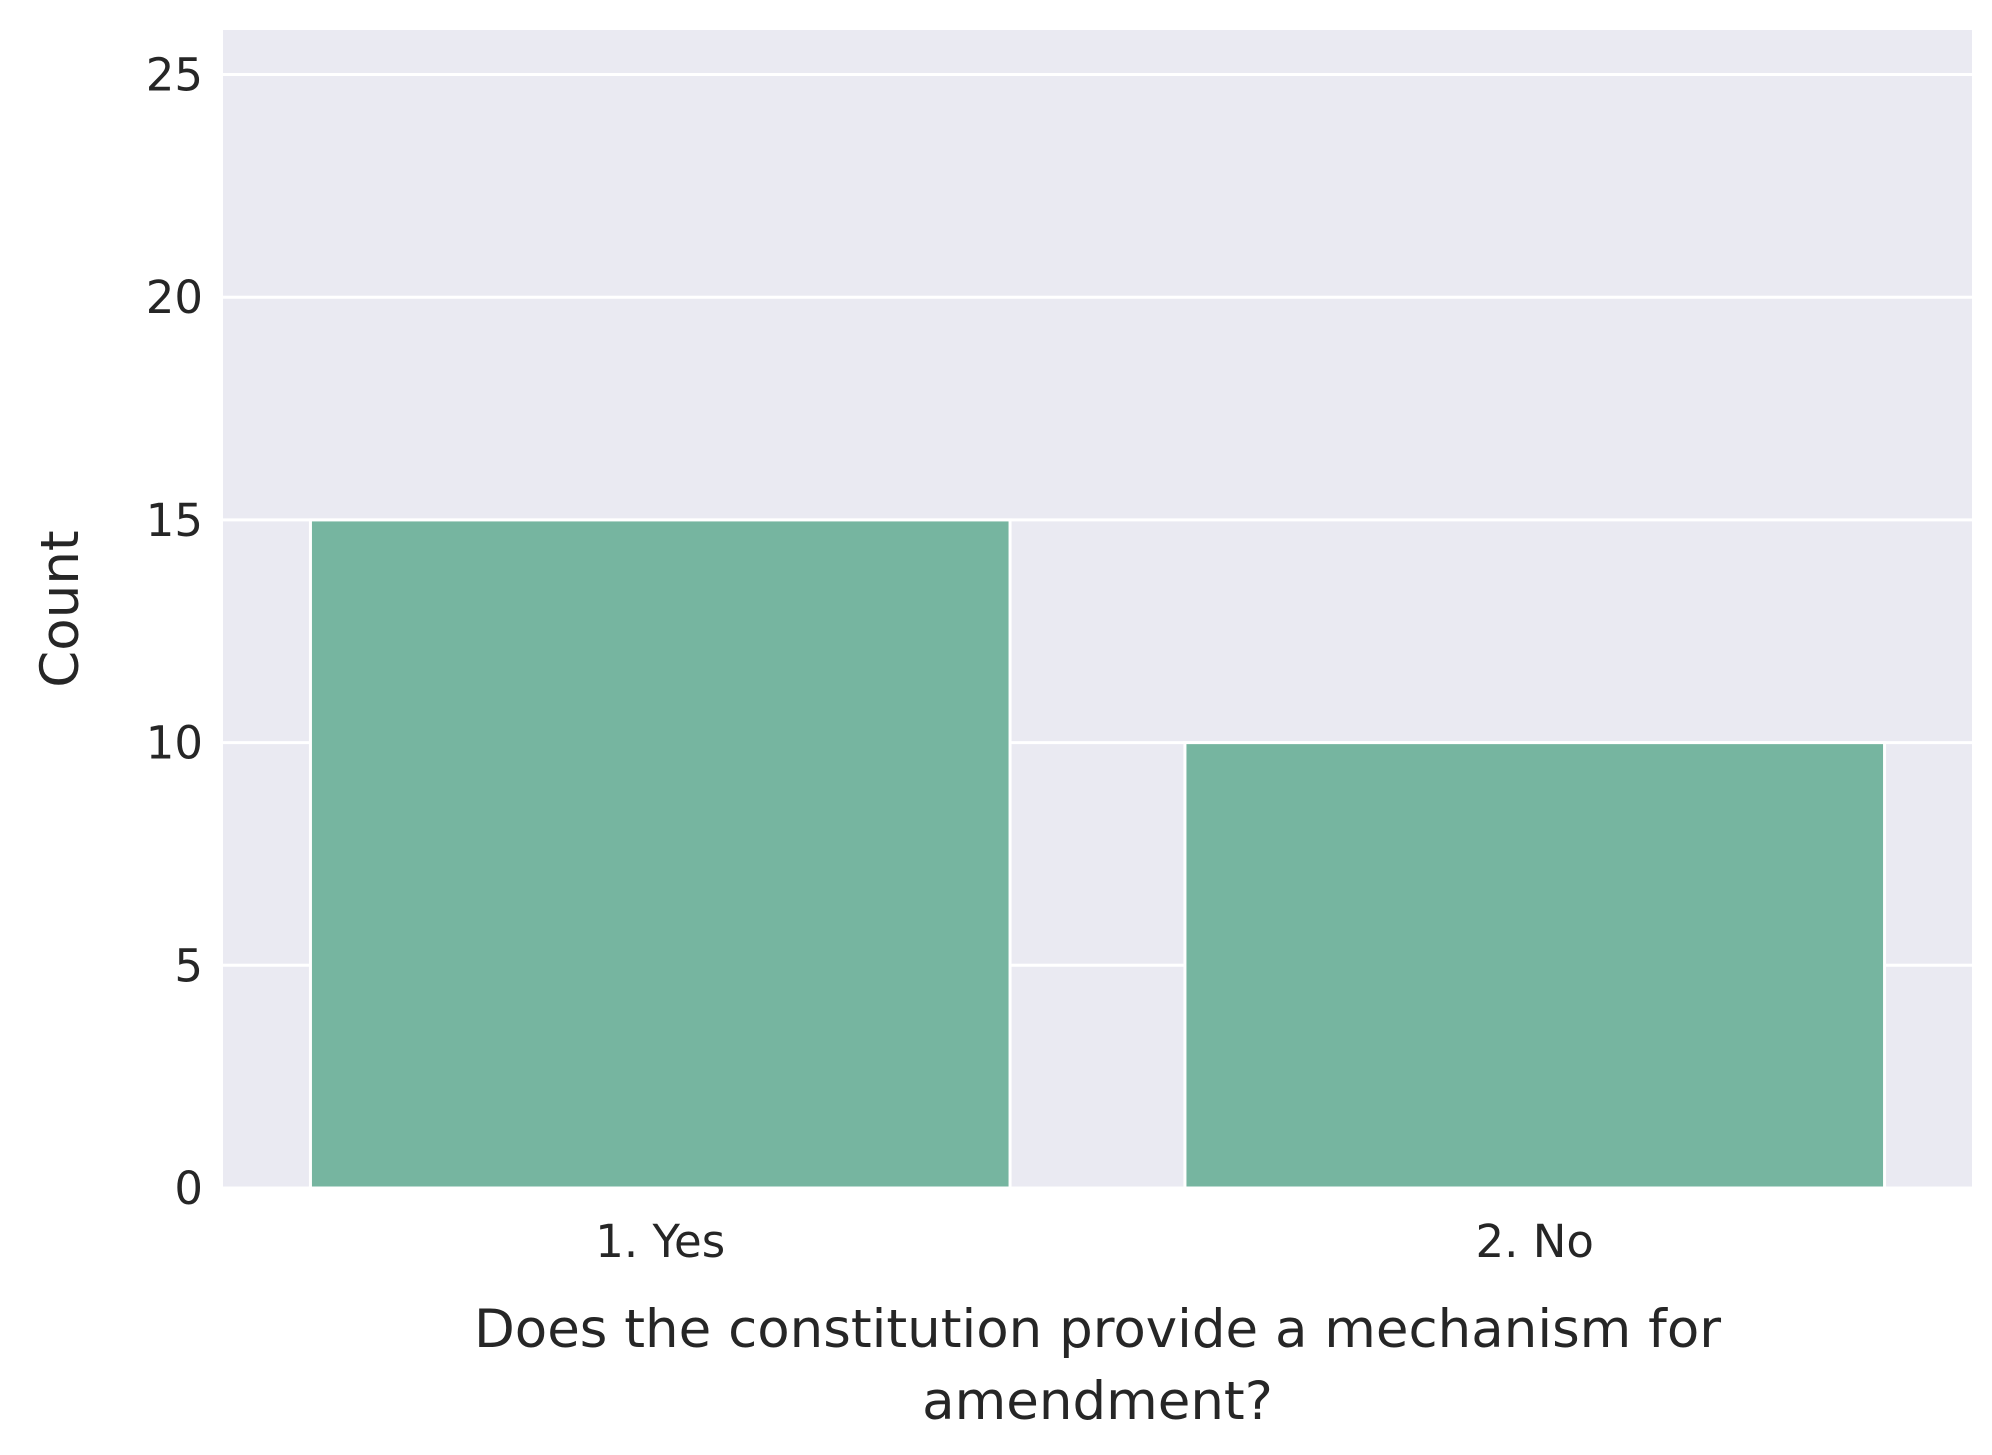 The height and width of the screenshot is (1455, 1992). What do you see at coordinates (188, 1188) in the screenshot?
I see `y-tick-label: 0` at bounding box center [188, 1188].